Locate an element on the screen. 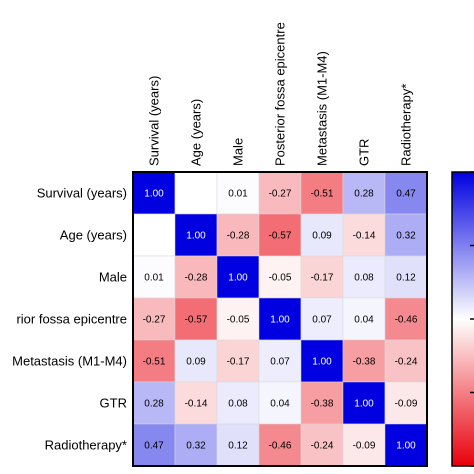  row-label: Survival (years) is located at coordinates (82, 193).